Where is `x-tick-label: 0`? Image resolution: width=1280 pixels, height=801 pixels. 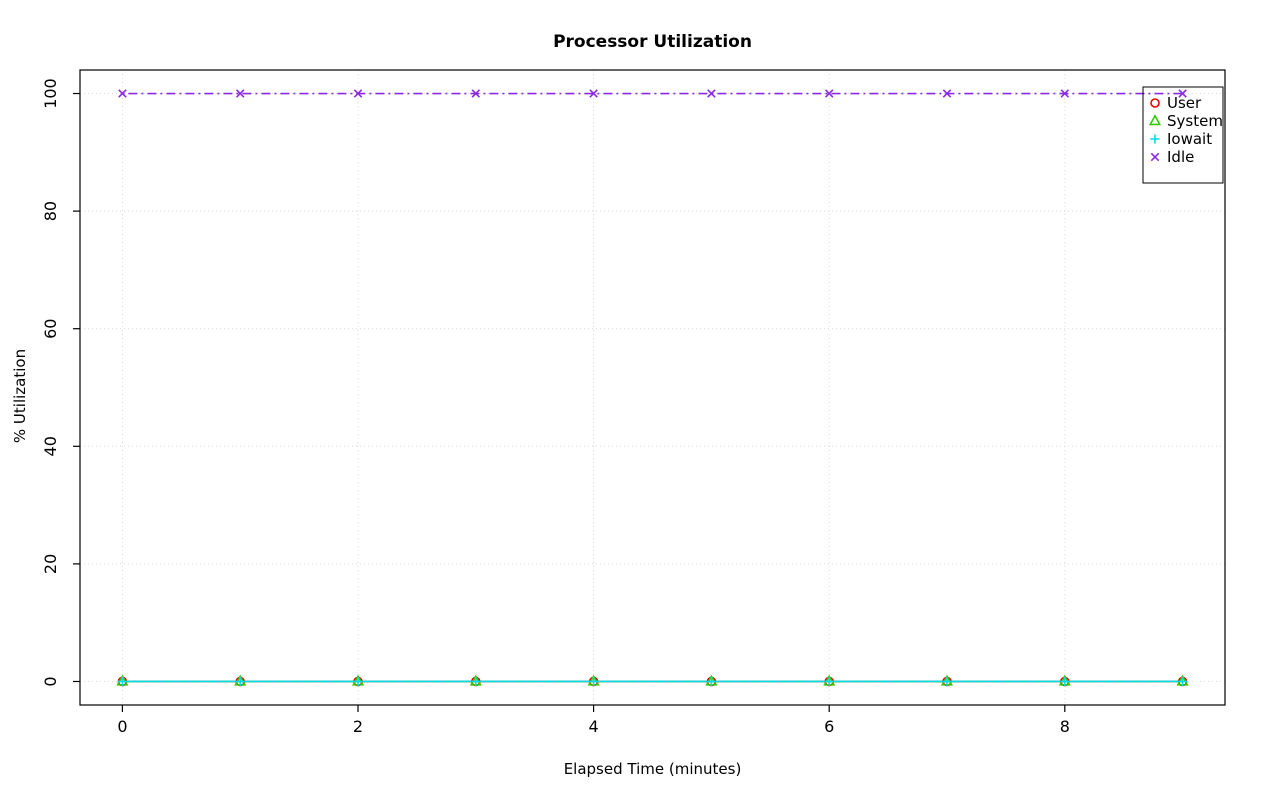
x-tick-label: 0 is located at coordinates (122, 726).